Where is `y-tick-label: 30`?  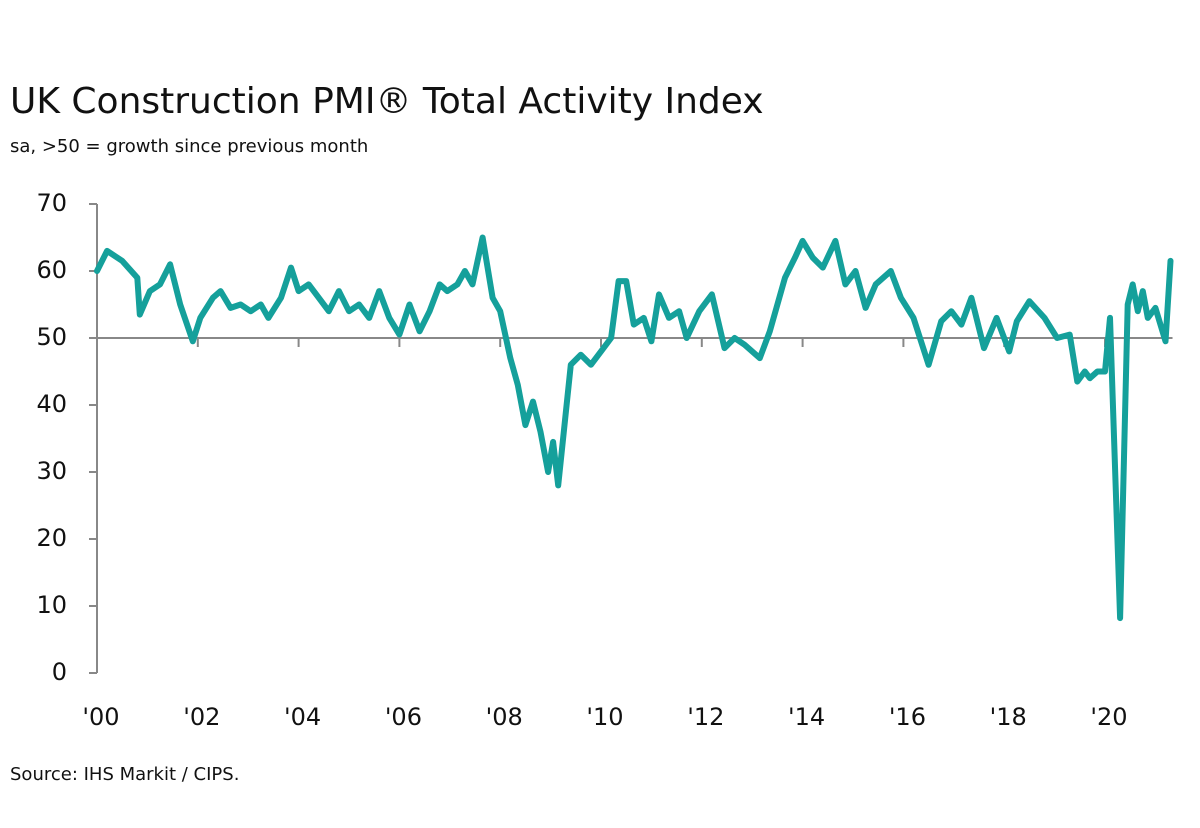
y-tick-label: 30 is located at coordinates (51, 471).